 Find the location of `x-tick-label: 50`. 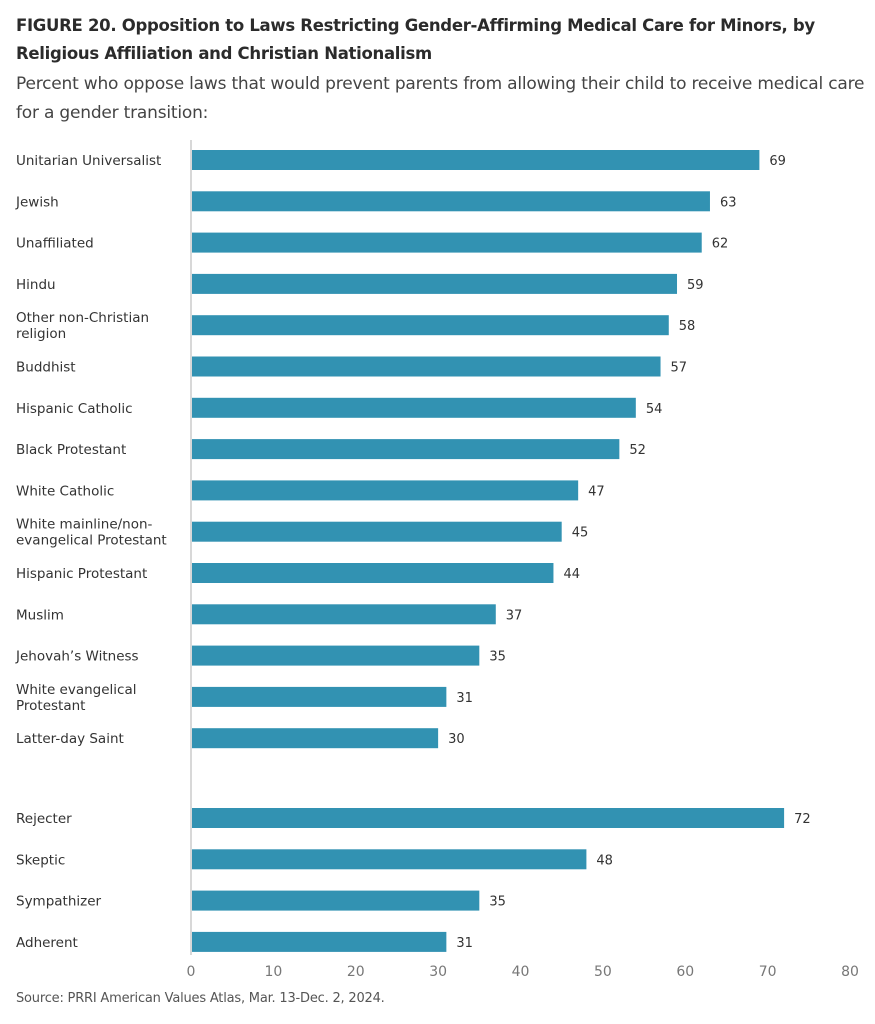

x-tick-label: 50 is located at coordinates (603, 972).